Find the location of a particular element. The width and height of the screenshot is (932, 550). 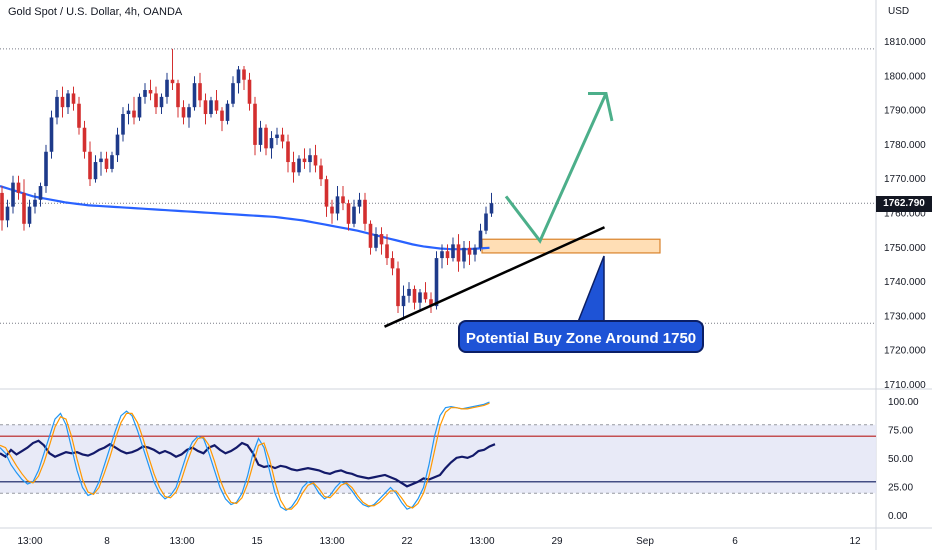

price-tick-label: 1720.000 is located at coordinates (905, 351).